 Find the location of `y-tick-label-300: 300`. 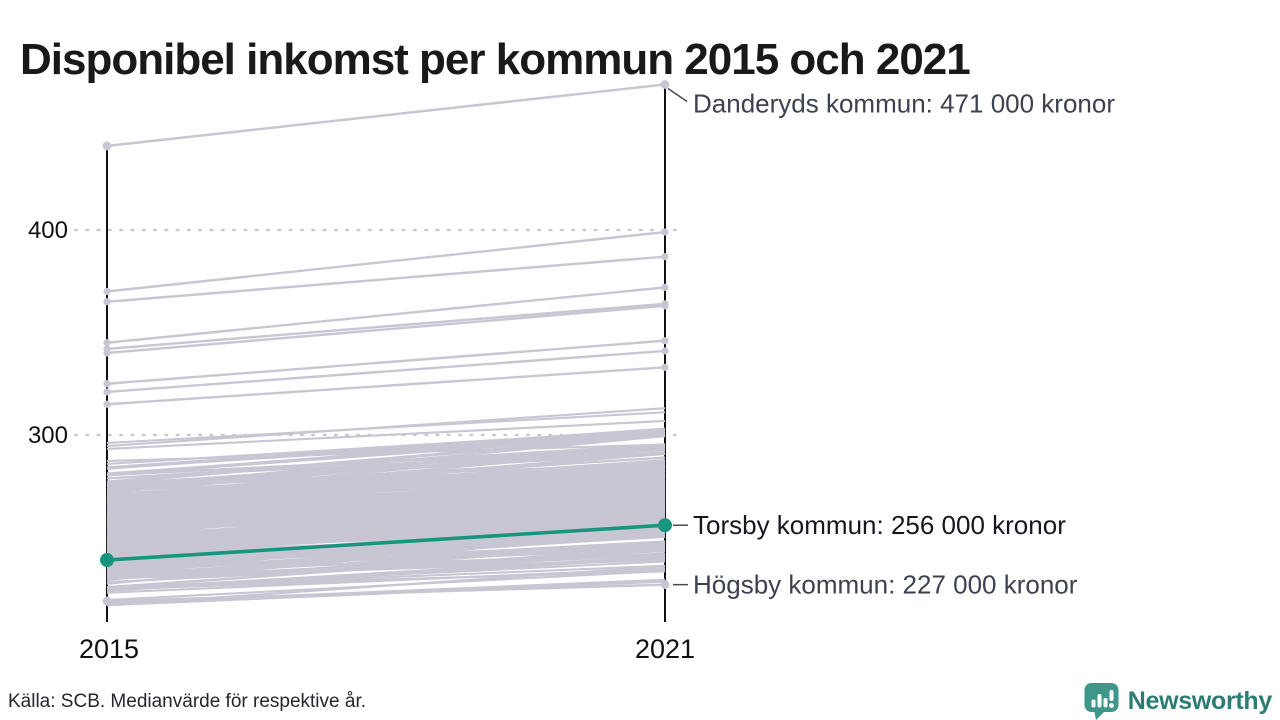

y-tick-label-300: 300 is located at coordinates (48, 435).